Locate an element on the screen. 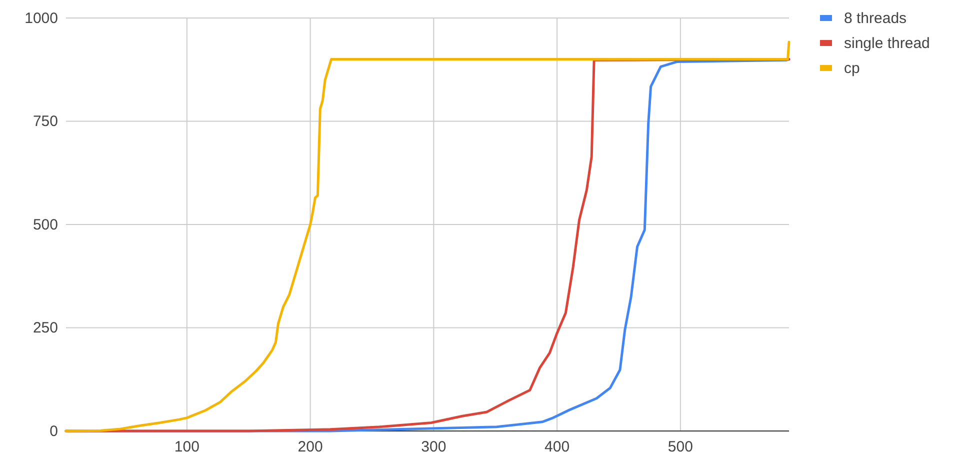 This screenshot has height=456, width=977. x-tick-label: 500 is located at coordinates (680, 447).